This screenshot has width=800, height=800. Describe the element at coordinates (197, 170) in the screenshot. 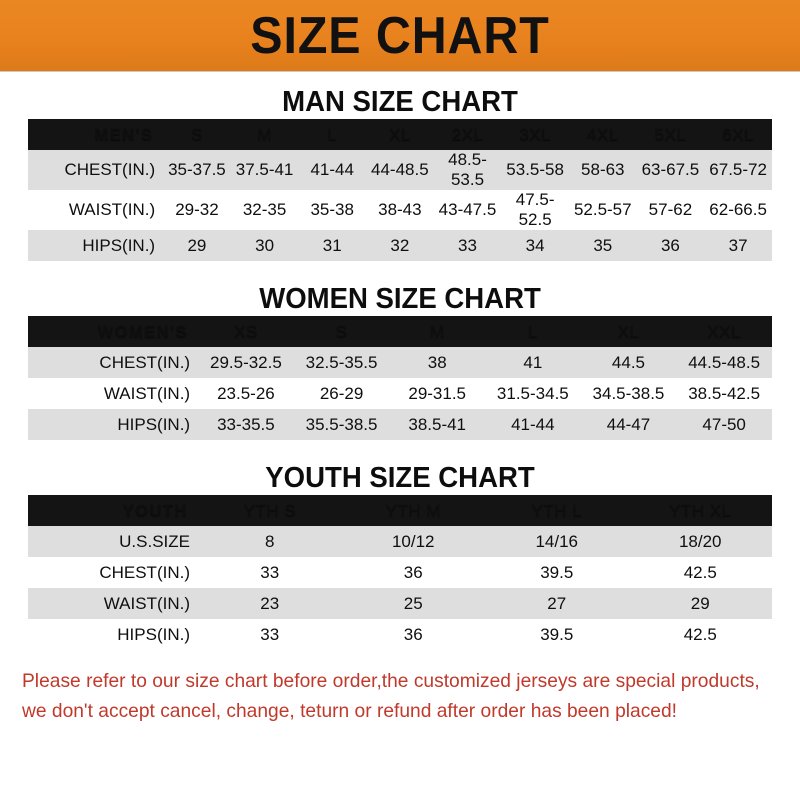

I see `men-measurement-cell: 35-37.5` at that location.